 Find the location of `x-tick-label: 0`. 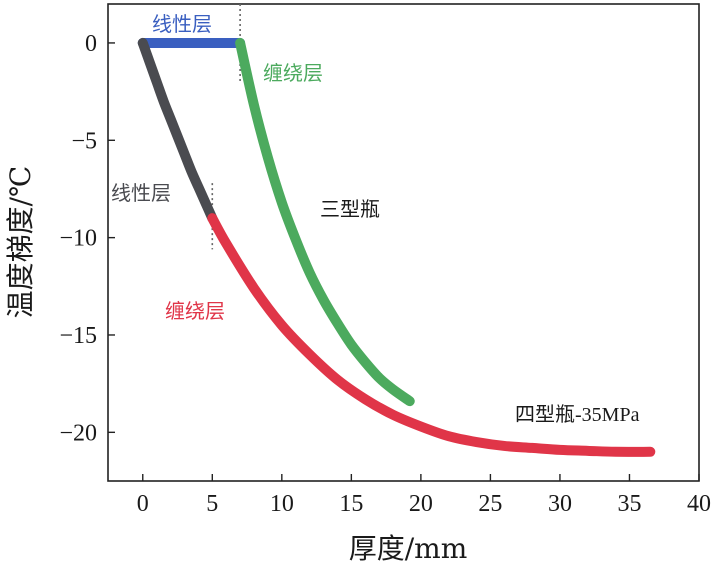

x-tick-label: 0 is located at coordinates (143, 504).